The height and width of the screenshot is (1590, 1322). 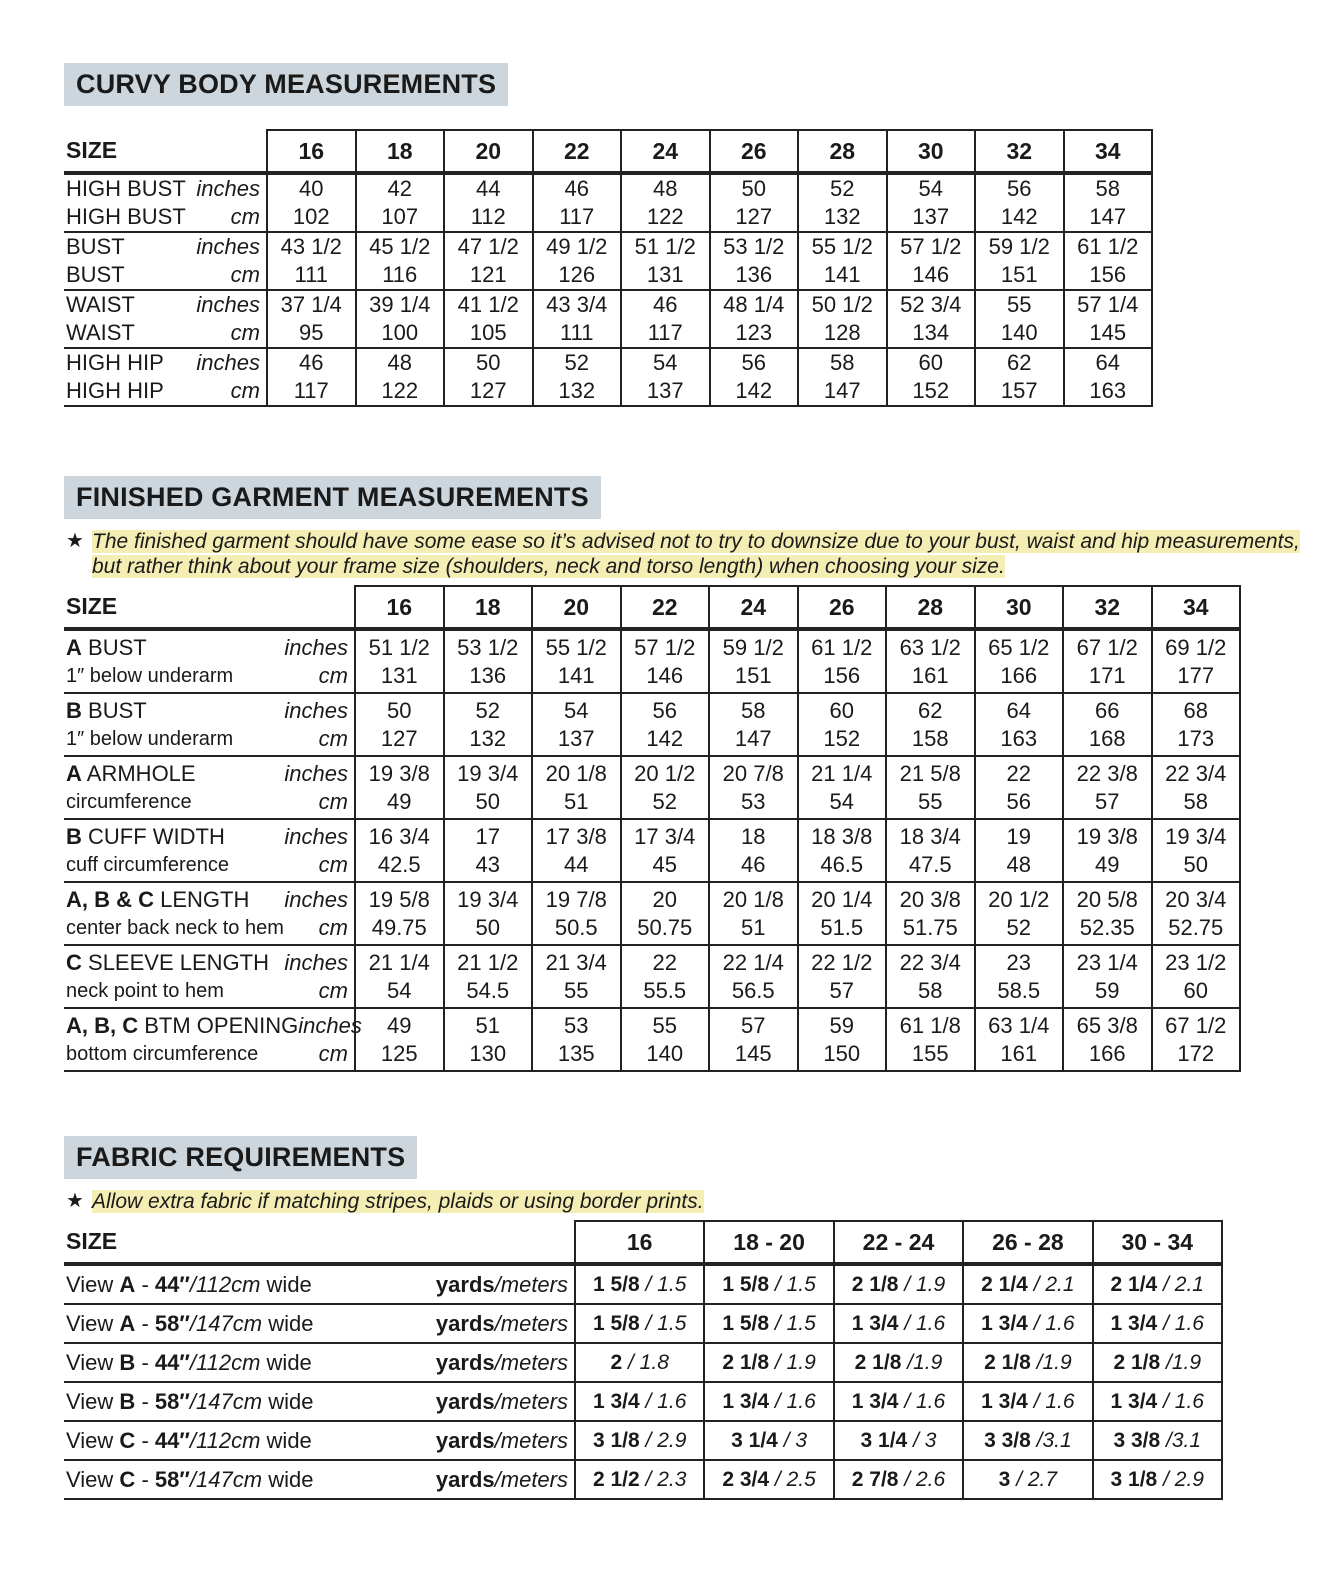 I want to click on cell: 65 1/2 166, so click(x=1018, y=661).